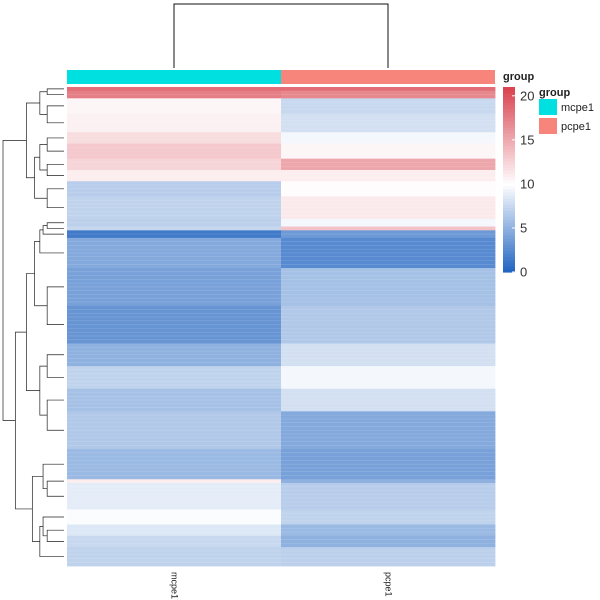 The height and width of the screenshot is (600, 600). What do you see at coordinates (527, 139) in the screenshot?
I see `color-scale-tick-label: 15` at bounding box center [527, 139].